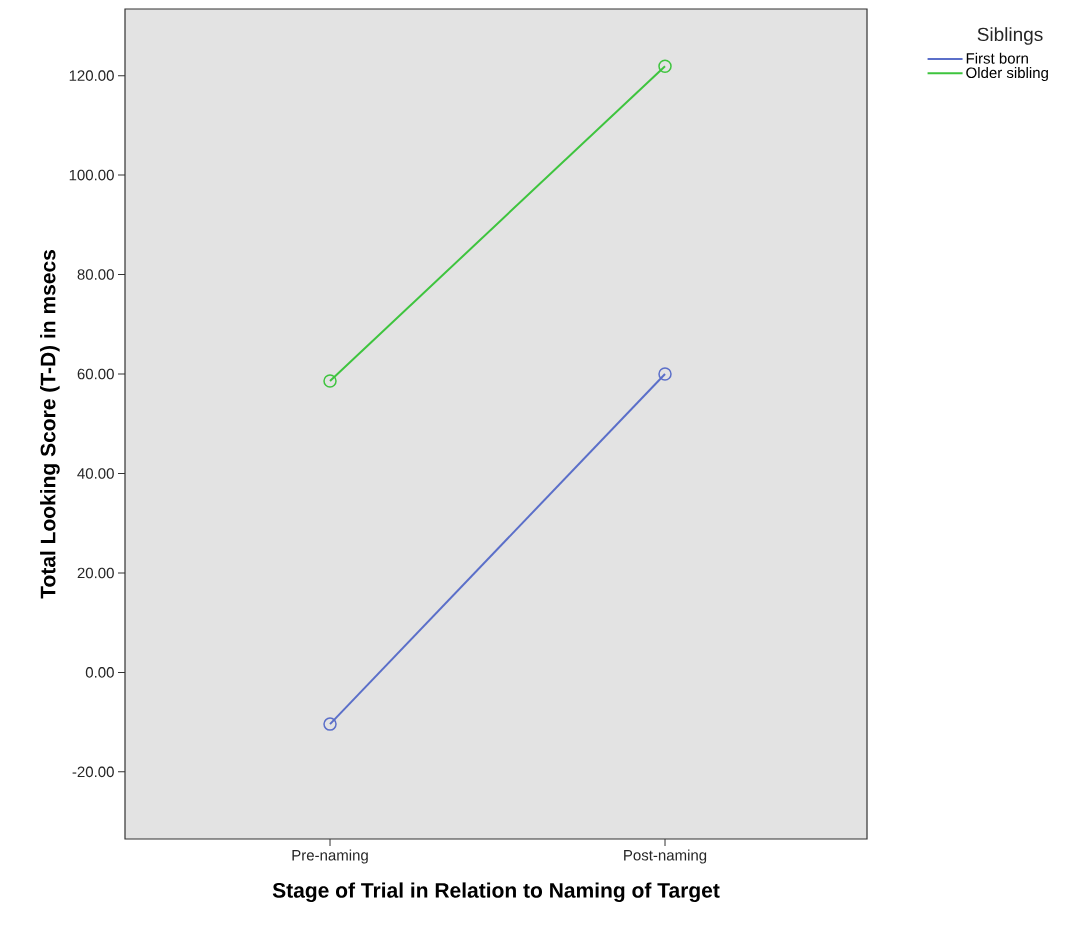 The height and width of the screenshot is (926, 1089). What do you see at coordinates (95, 374) in the screenshot?
I see `y-tick-label: 60.00` at bounding box center [95, 374].